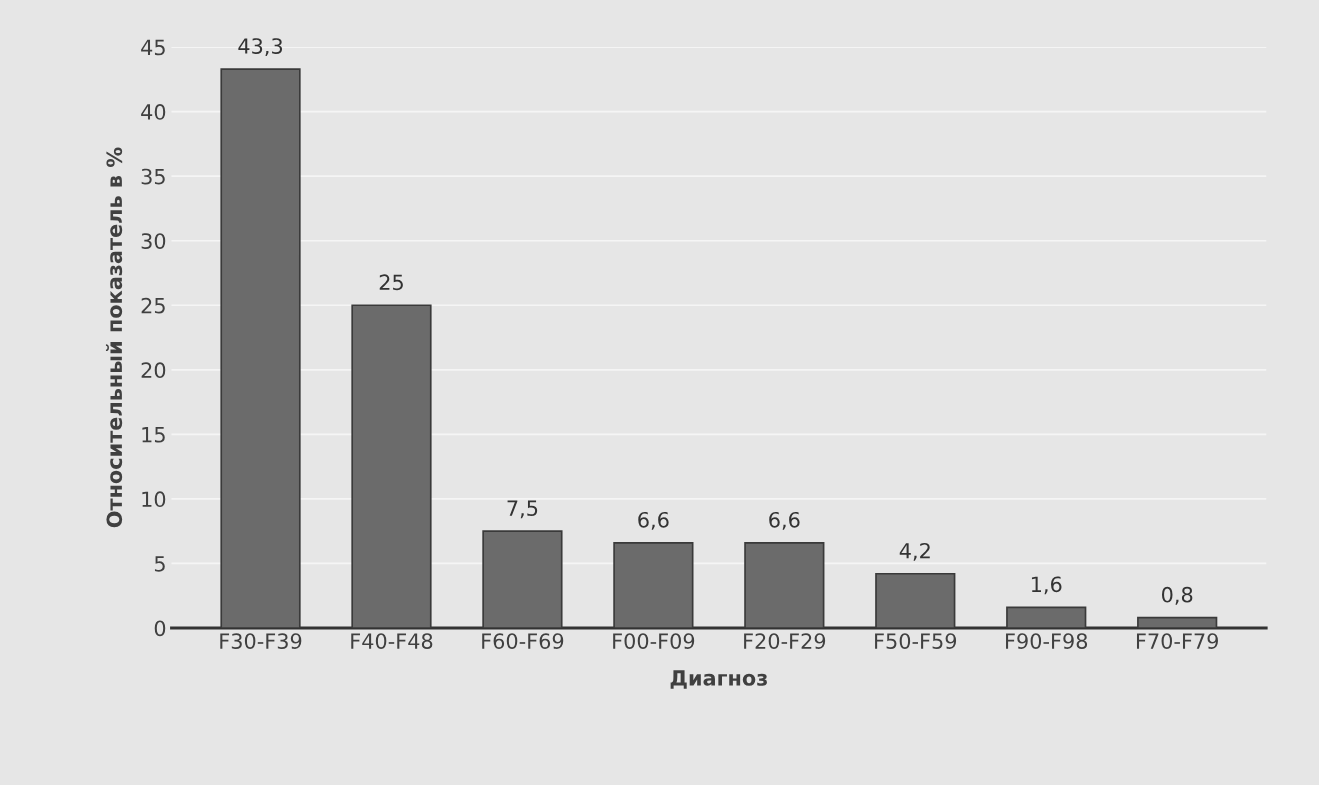 The width and height of the screenshot is (1319, 785). Describe the element at coordinates (522, 509) in the screenshot. I see `data-label: 7,5` at that location.